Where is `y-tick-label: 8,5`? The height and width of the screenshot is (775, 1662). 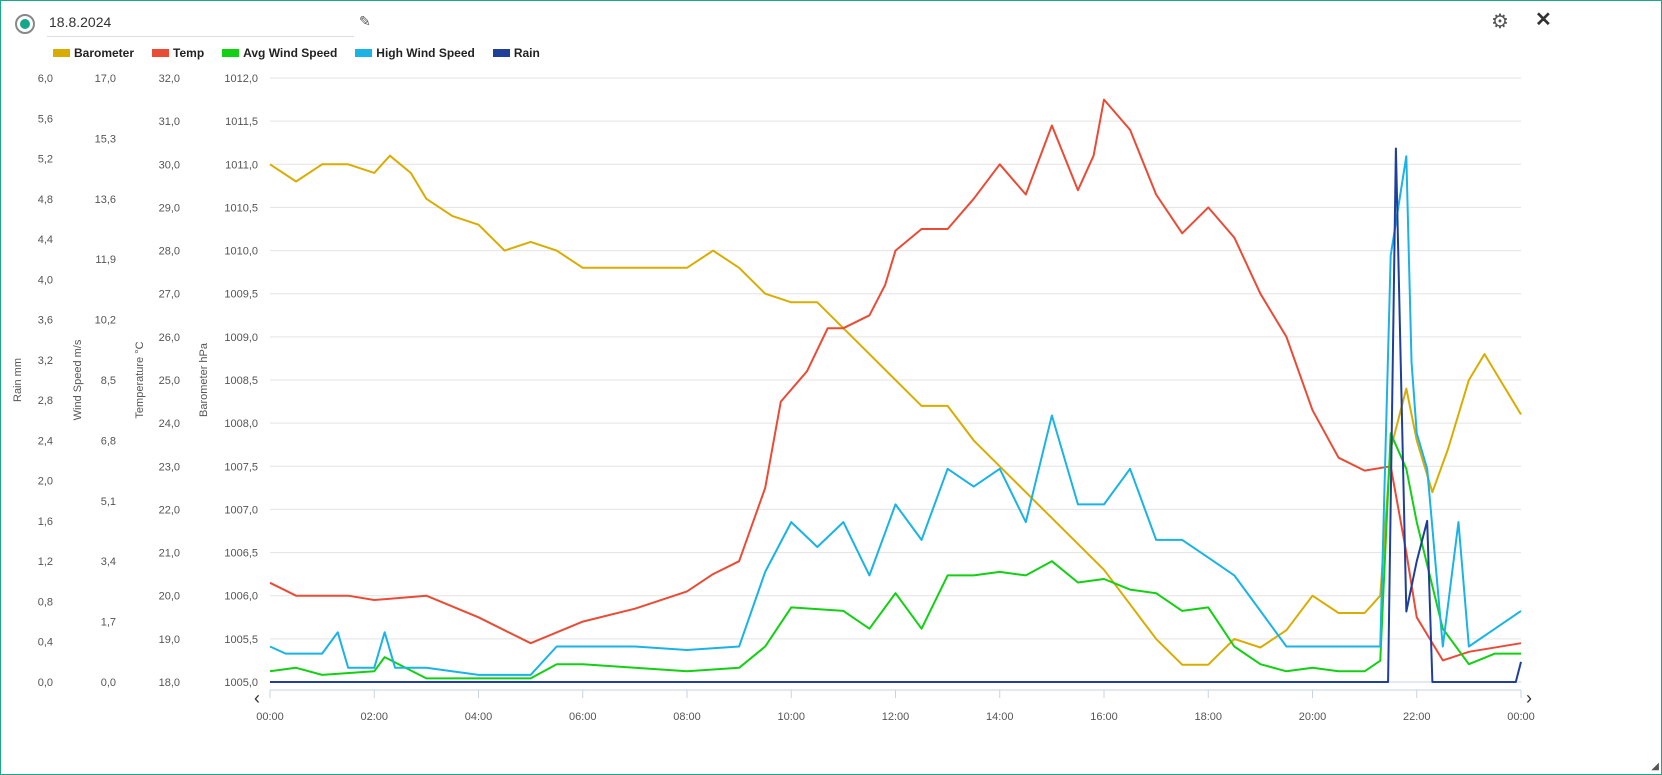 y-tick-label: 8,5 is located at coordinates (108, 381).